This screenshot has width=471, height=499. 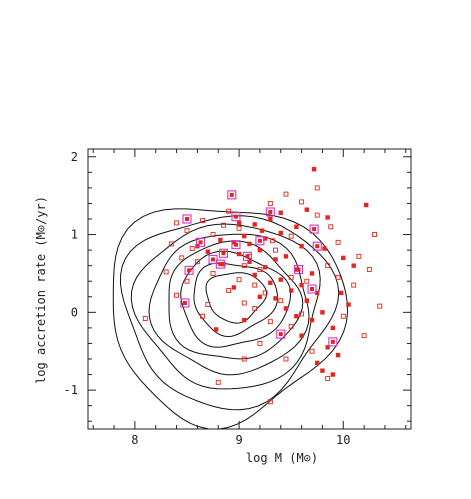 What do you see at coordinates (238, 440) in the screenshot?
I see `x-tick-label: 9` at bounding box center [238, 440].